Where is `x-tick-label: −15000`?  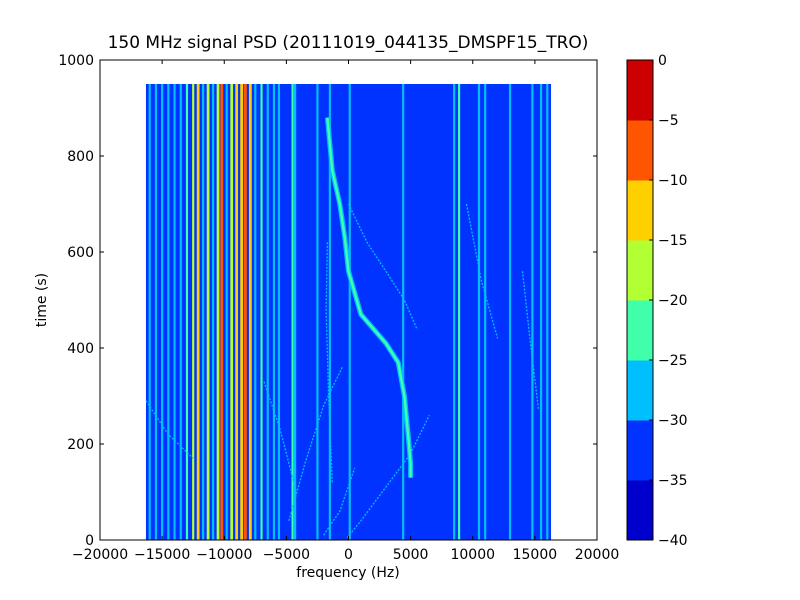
x-tick-label: −15000 is located at coordinates (162, 555).